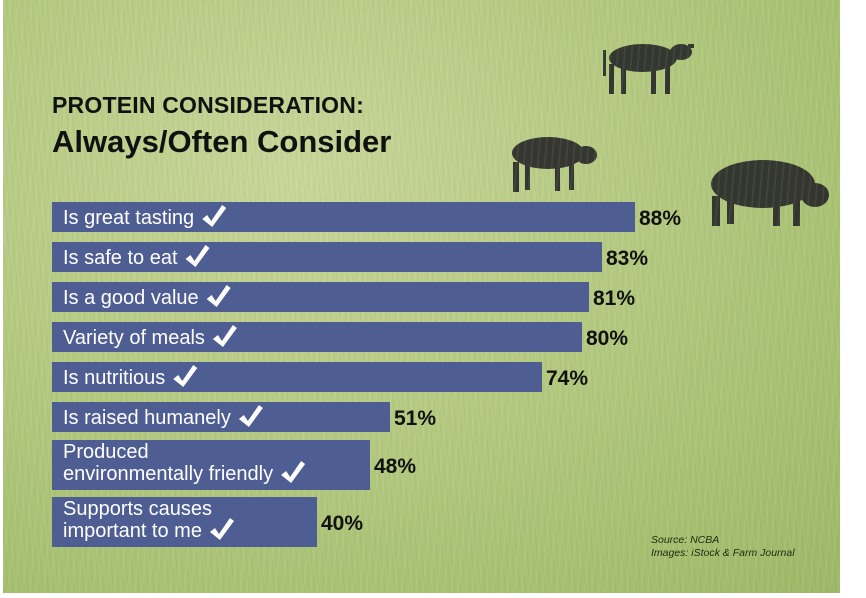  Describe the element at coordinates (131, 298) in the screenshot. I see `bar-category-label: Is a good value` at that location.